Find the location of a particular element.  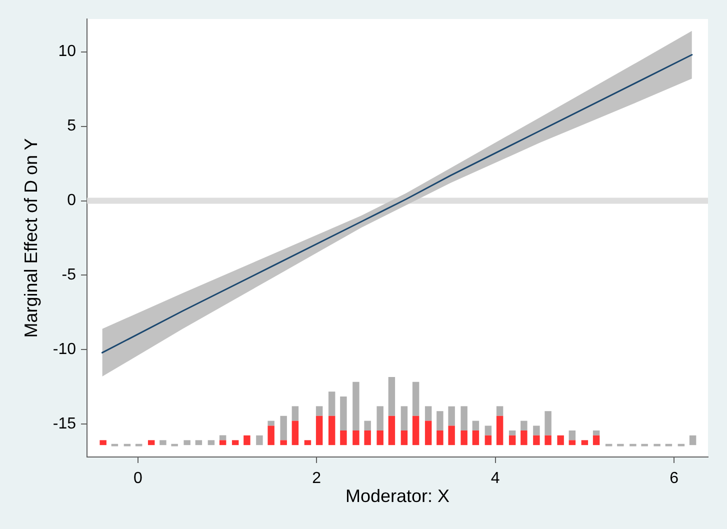

x-tick-label: 0 is located at coordinates (137, 479).